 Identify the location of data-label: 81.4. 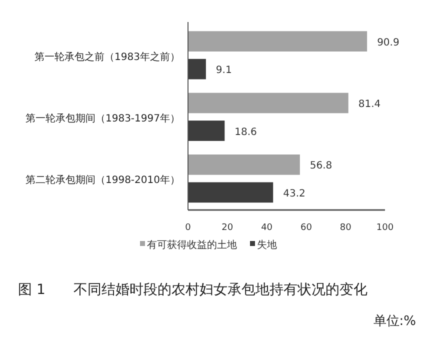
(369, 104).